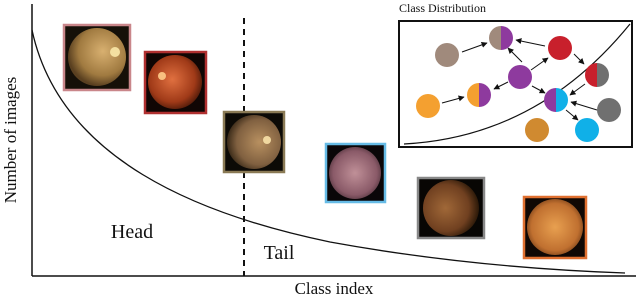  Describe the element at coordinates (334, 288) in the screenshot. I see `x-axis-label: Class index` at that location.